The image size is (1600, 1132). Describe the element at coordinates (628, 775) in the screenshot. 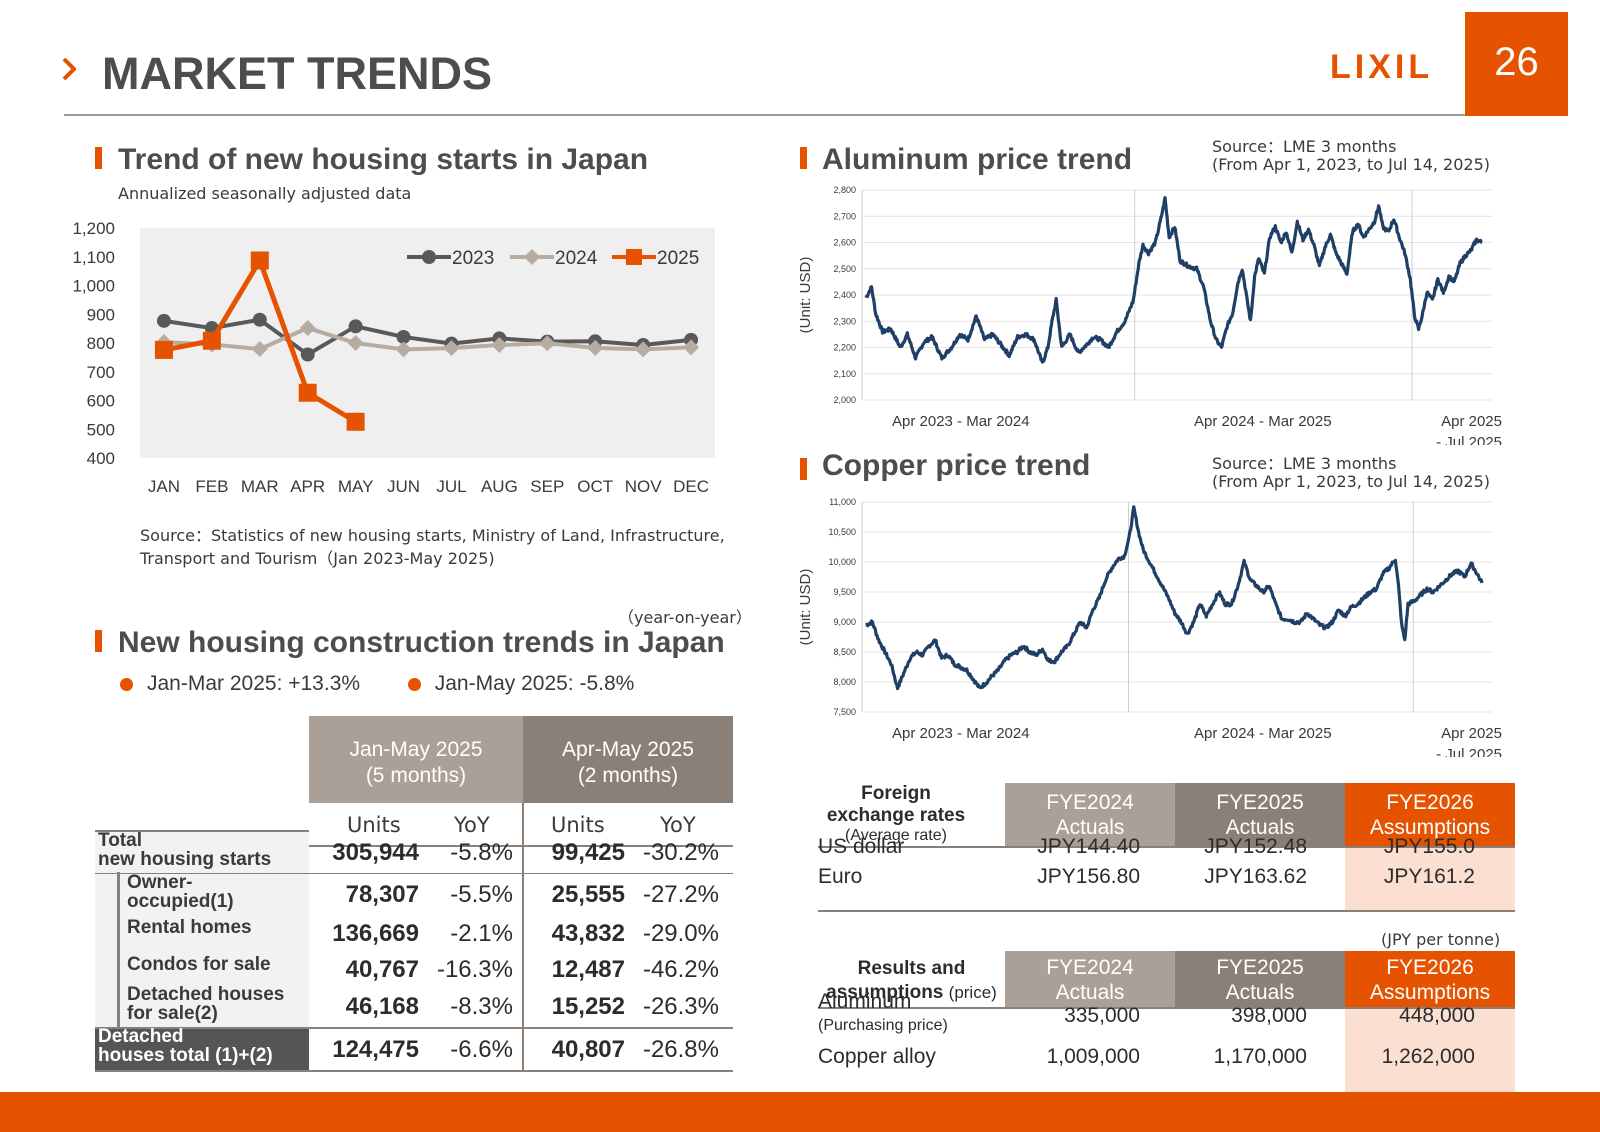

I see `col-header-apr-may-line2: (2 months)` at that location.